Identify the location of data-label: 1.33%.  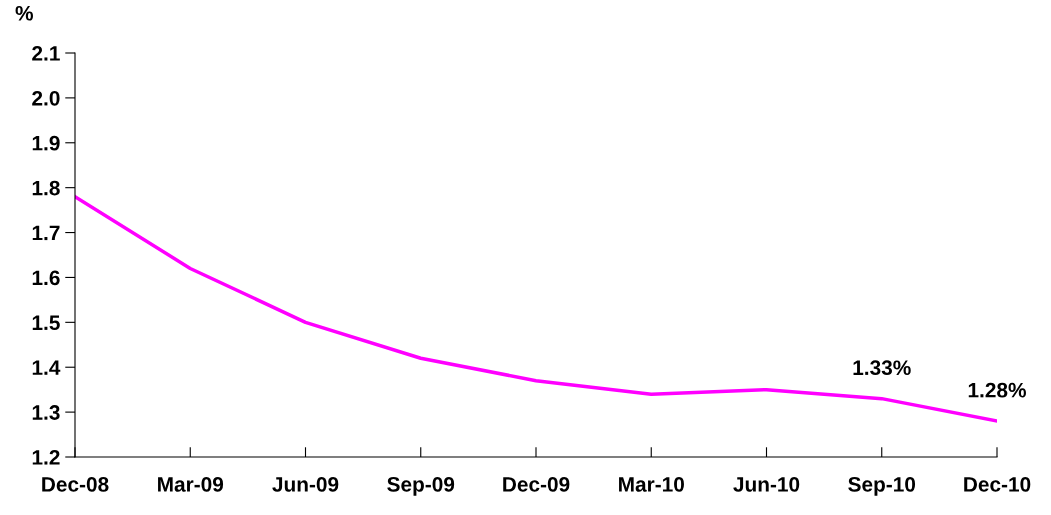
(882, 368).